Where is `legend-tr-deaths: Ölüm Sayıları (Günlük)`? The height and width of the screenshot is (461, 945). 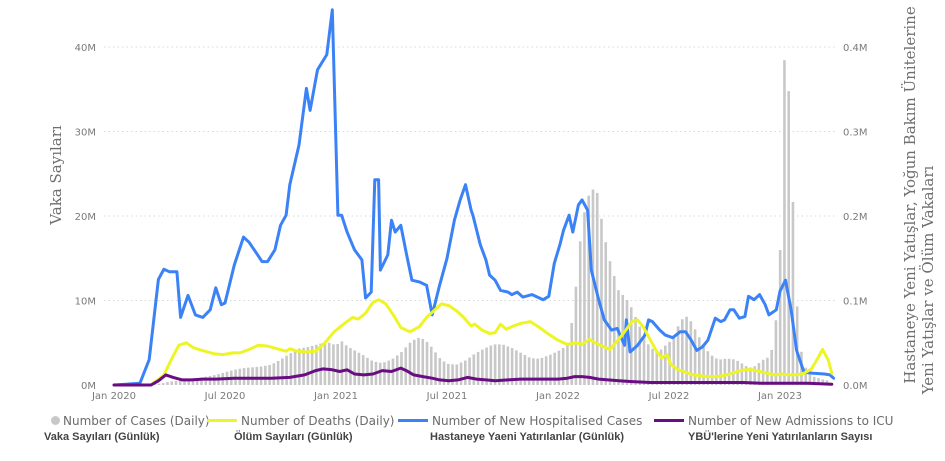 legend-tr-deaths: Ölüm Sayıları (Günlük) is located at coordinates (293, 437).